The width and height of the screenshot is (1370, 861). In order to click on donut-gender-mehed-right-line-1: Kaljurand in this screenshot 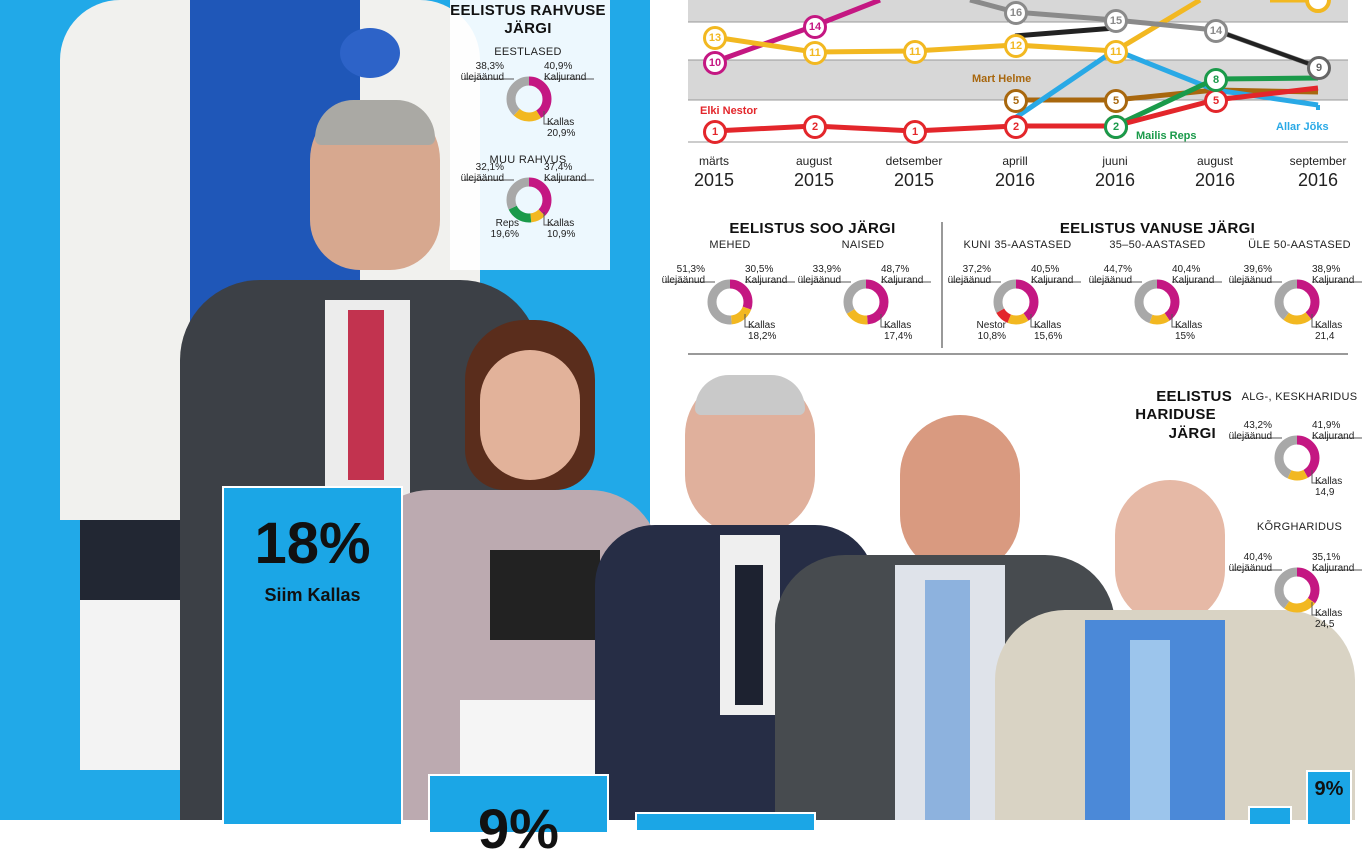, I will do `click(766, 280)`.